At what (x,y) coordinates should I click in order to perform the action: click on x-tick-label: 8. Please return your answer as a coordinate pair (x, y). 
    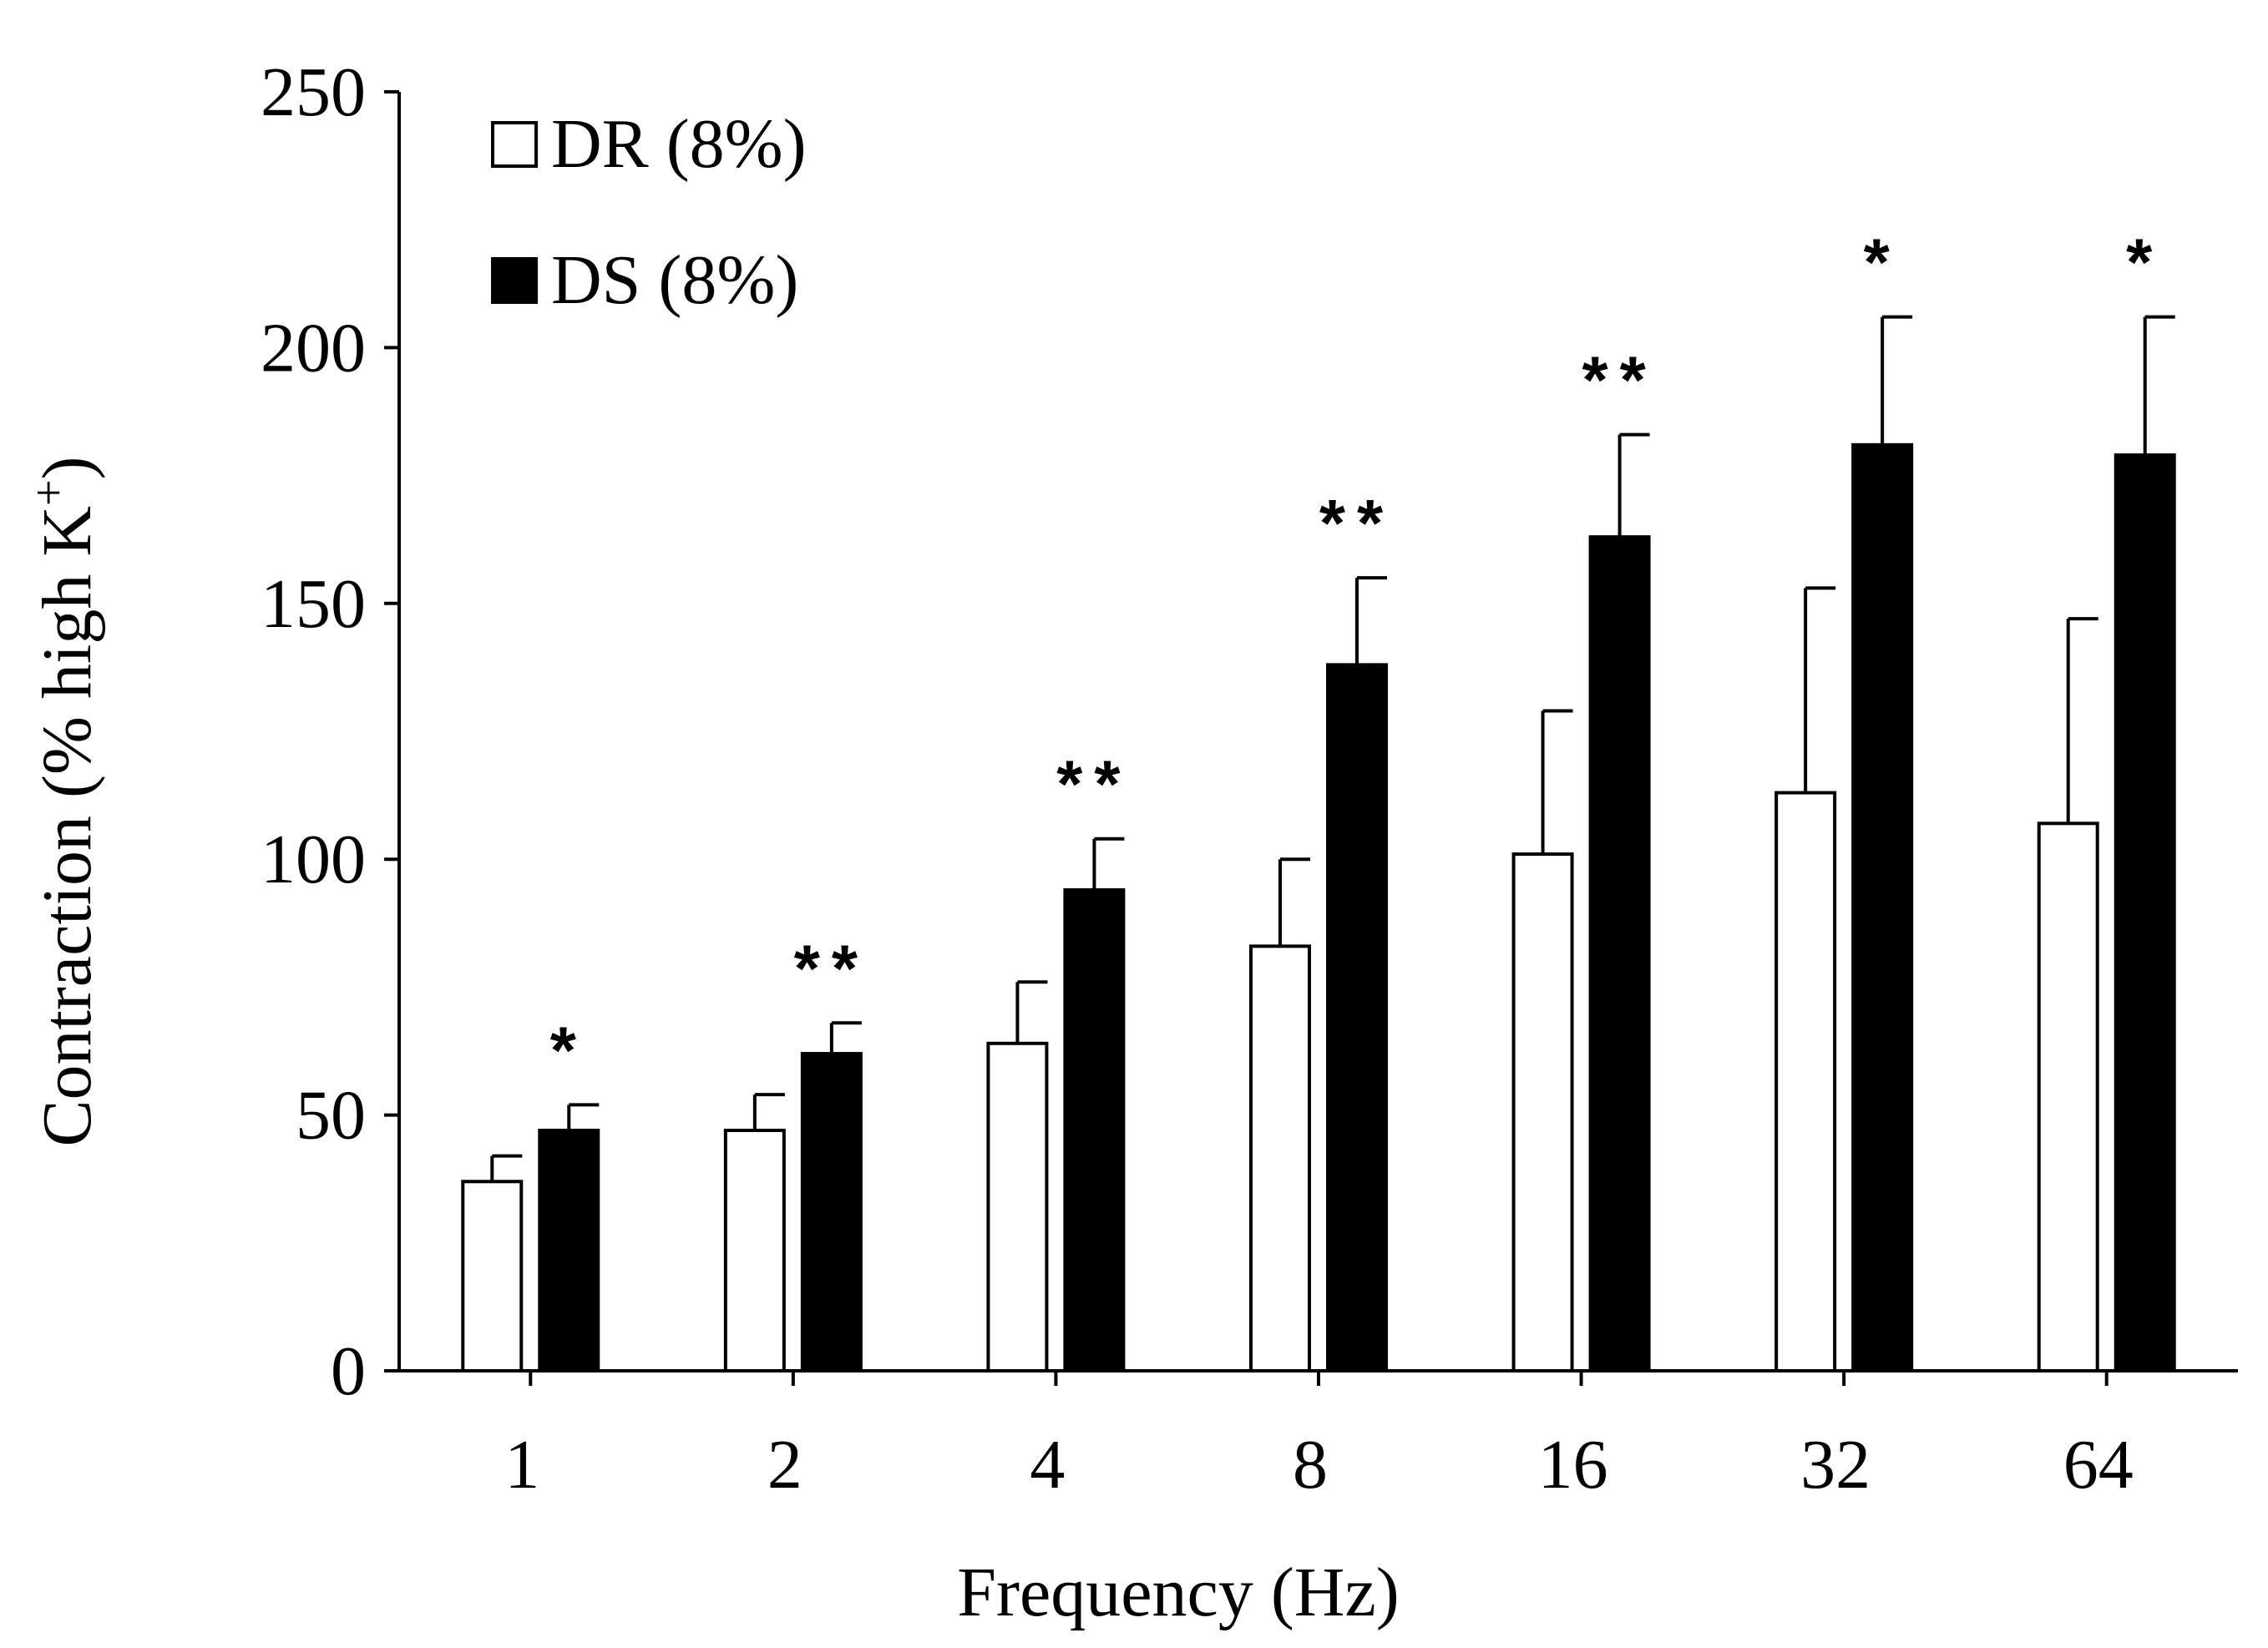
    Looking at the image, I should click on (1310, 1465).